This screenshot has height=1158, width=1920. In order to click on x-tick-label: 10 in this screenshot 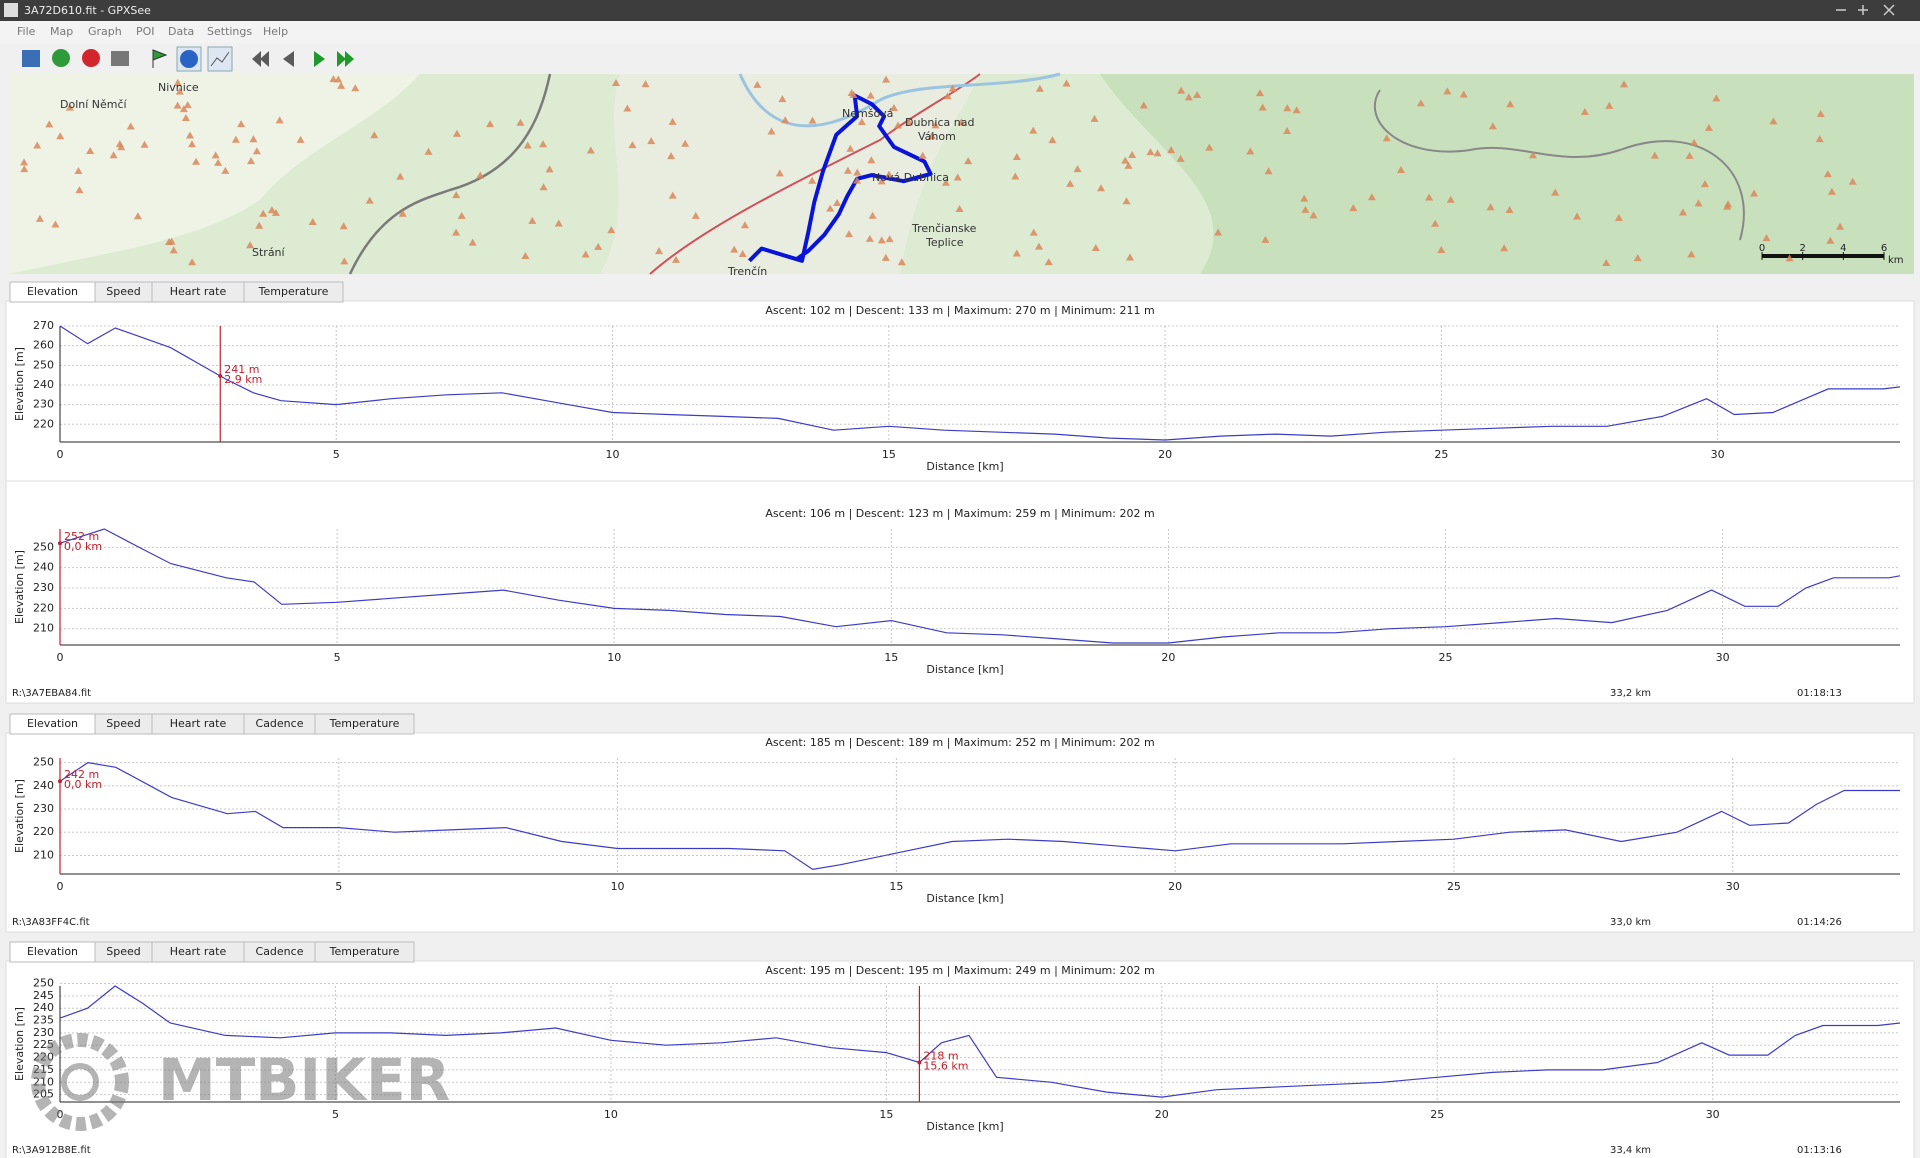, I will do `click(614, 657)`.